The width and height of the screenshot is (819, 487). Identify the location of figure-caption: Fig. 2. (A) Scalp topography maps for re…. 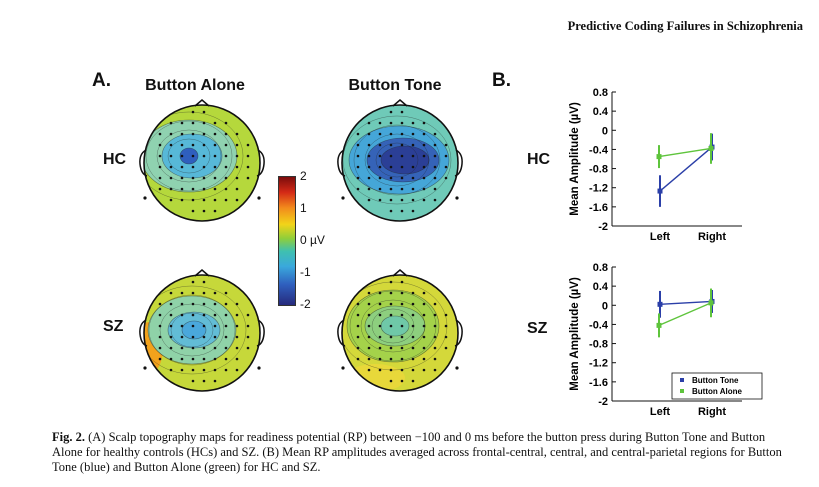
(424, 452).